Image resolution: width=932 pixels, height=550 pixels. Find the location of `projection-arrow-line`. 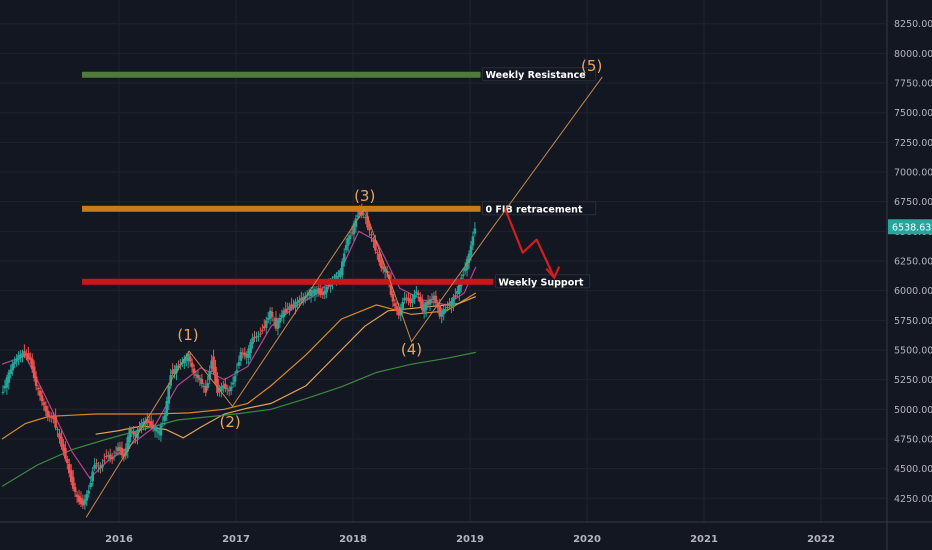

projection-arrow-line is located at coordinates (530, 243).